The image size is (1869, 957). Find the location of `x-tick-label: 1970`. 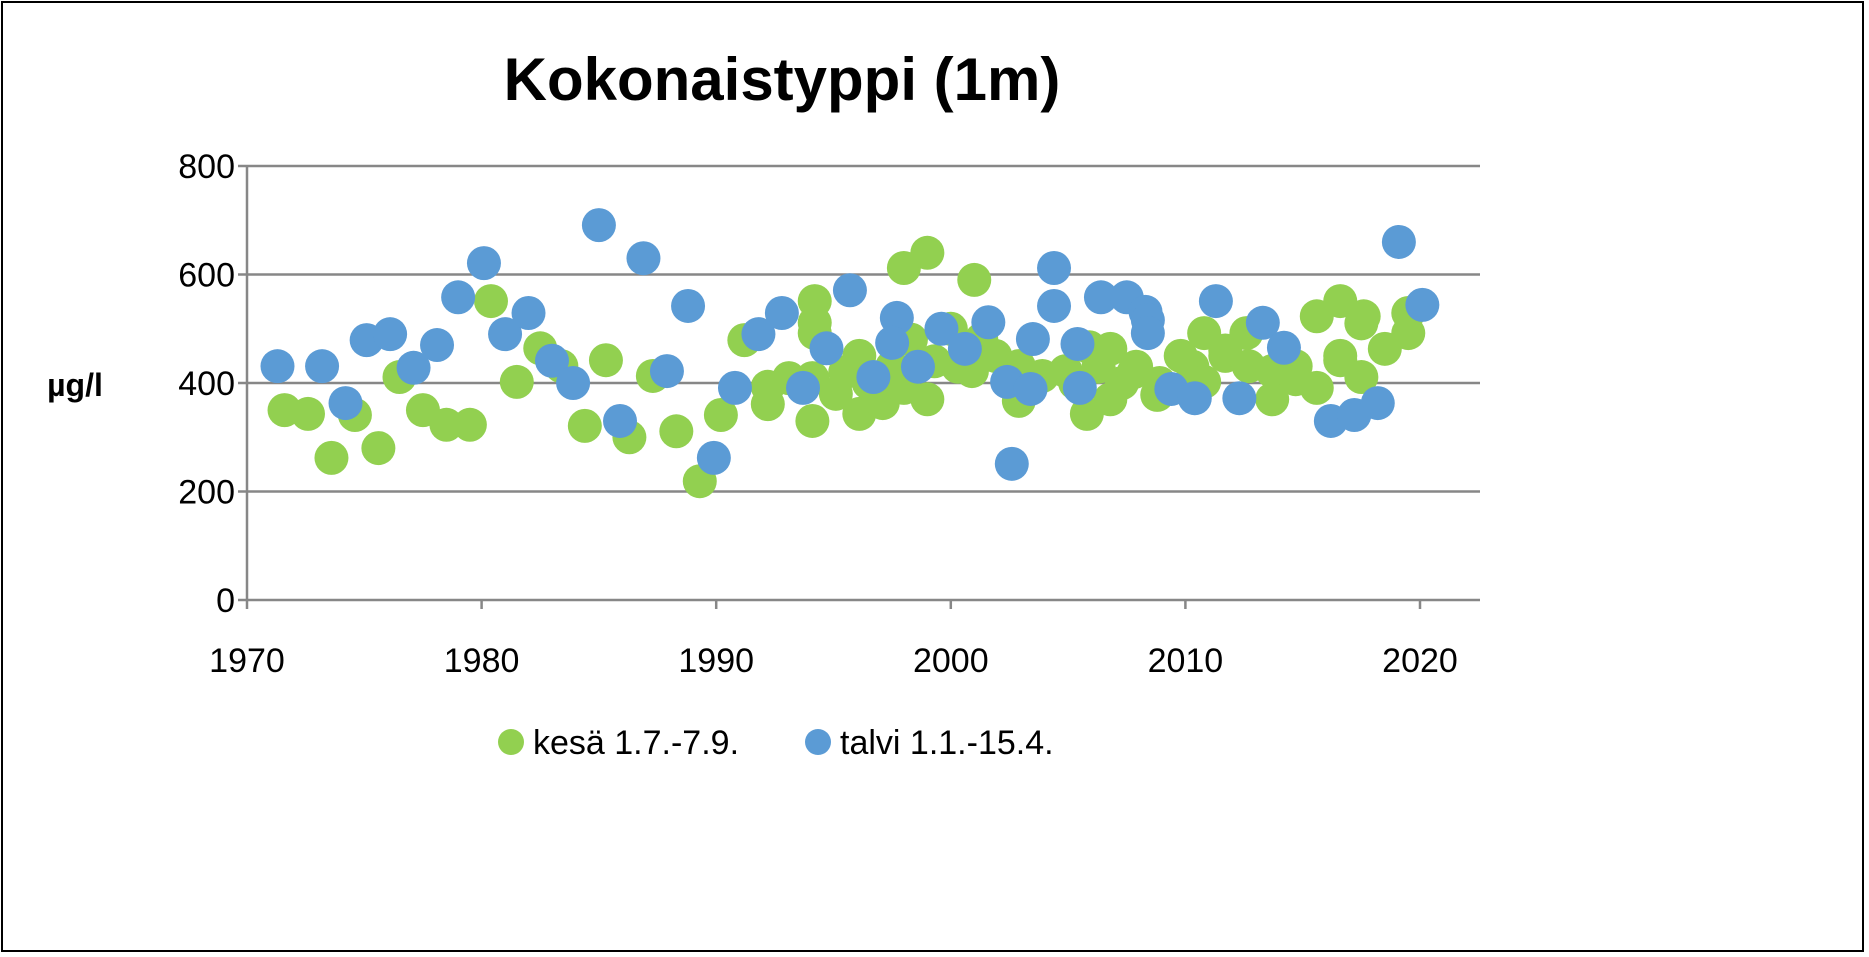

x-tick-label: 1970 is located at coordinates (247, 661).